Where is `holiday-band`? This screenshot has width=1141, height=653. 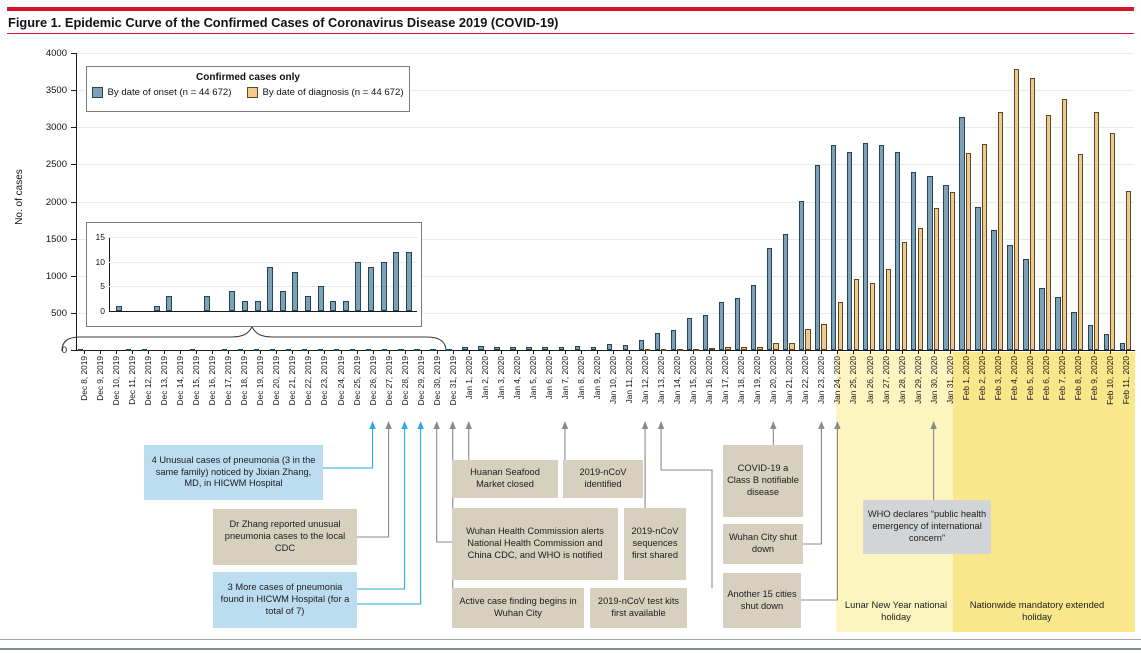 holiday-band is located at coordinates (1044, 492).